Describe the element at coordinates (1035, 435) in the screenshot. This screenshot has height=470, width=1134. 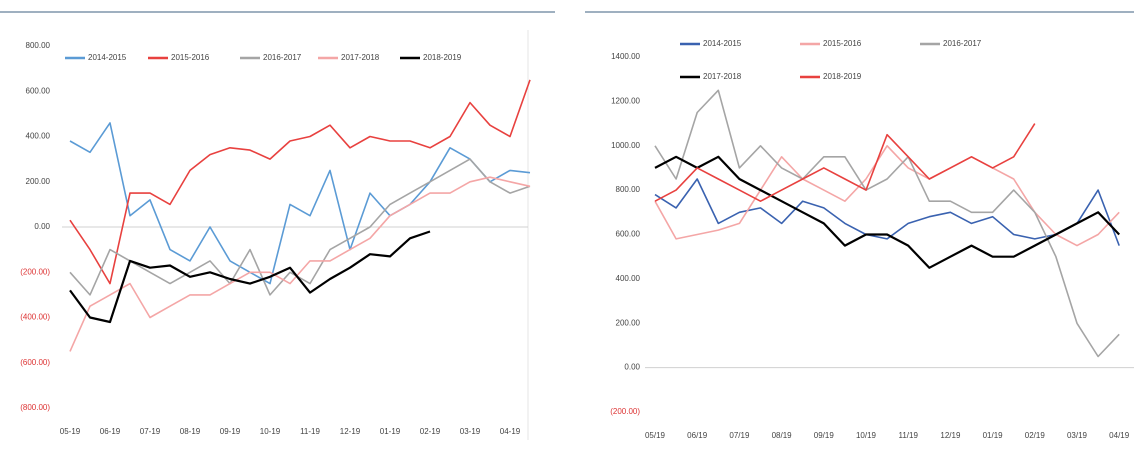
I see `x-tick-label: 02/19` at that location.